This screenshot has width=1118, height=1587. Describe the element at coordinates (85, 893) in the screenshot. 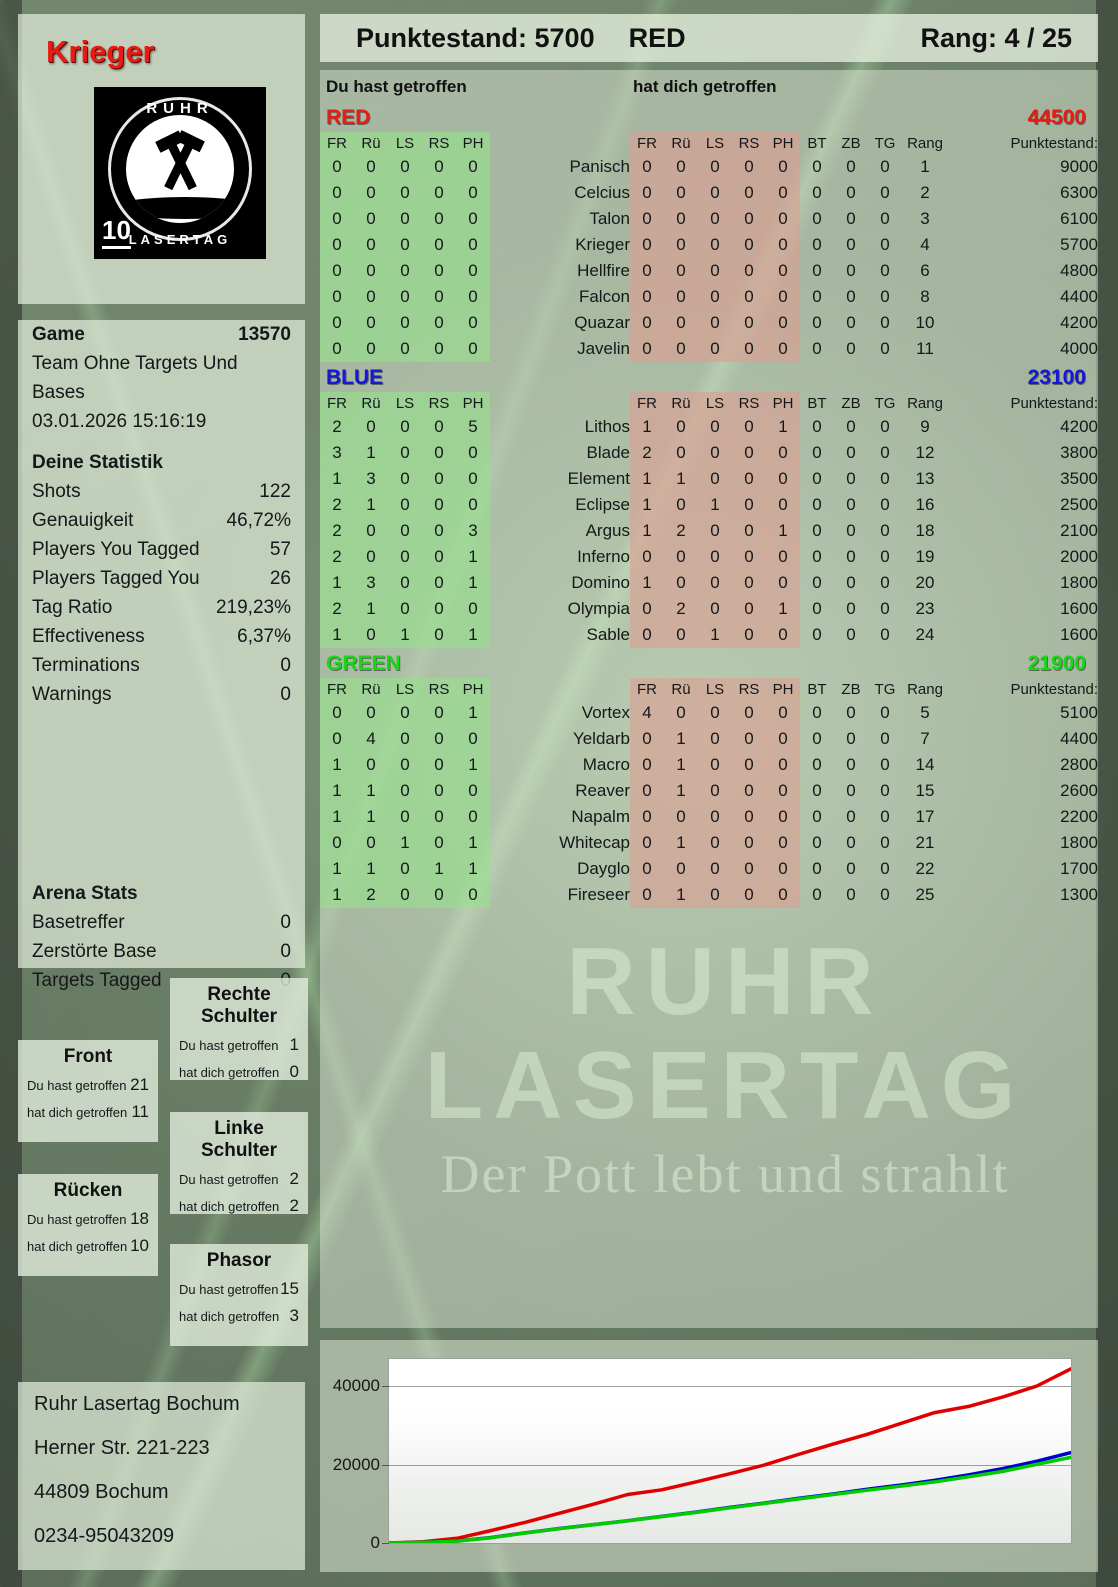

I see `arena-stats-title-text: Arena Stats` at that location.